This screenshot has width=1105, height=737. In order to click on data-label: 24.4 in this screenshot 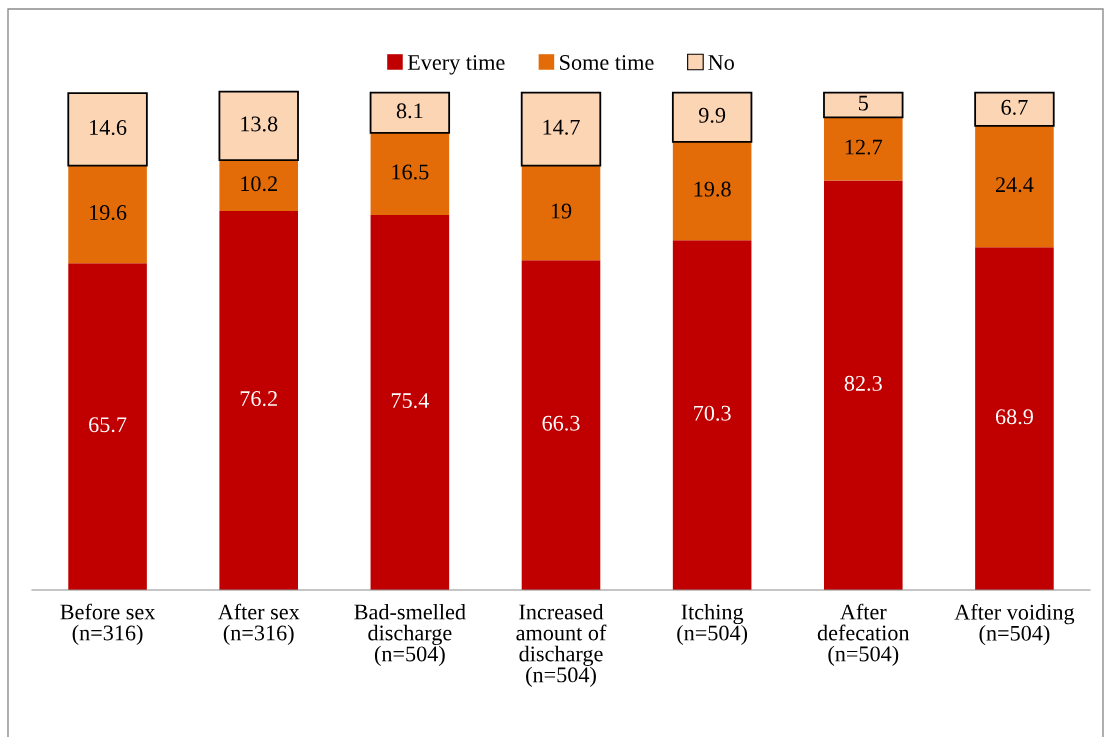, I will do `click(1014, 185)`.